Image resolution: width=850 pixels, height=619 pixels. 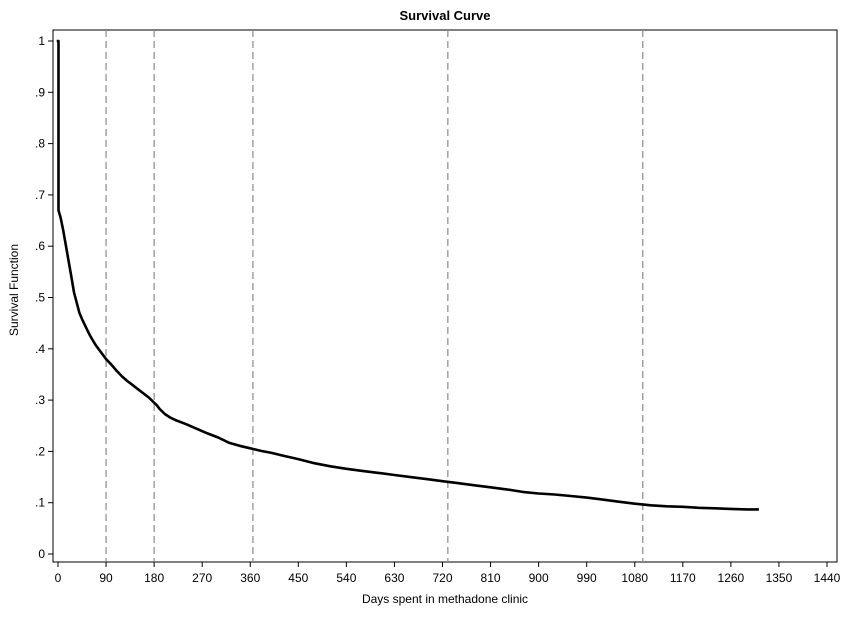 I want to click on x-axis-title: Days spent in methadone clinic, so click(x=445, y=599).